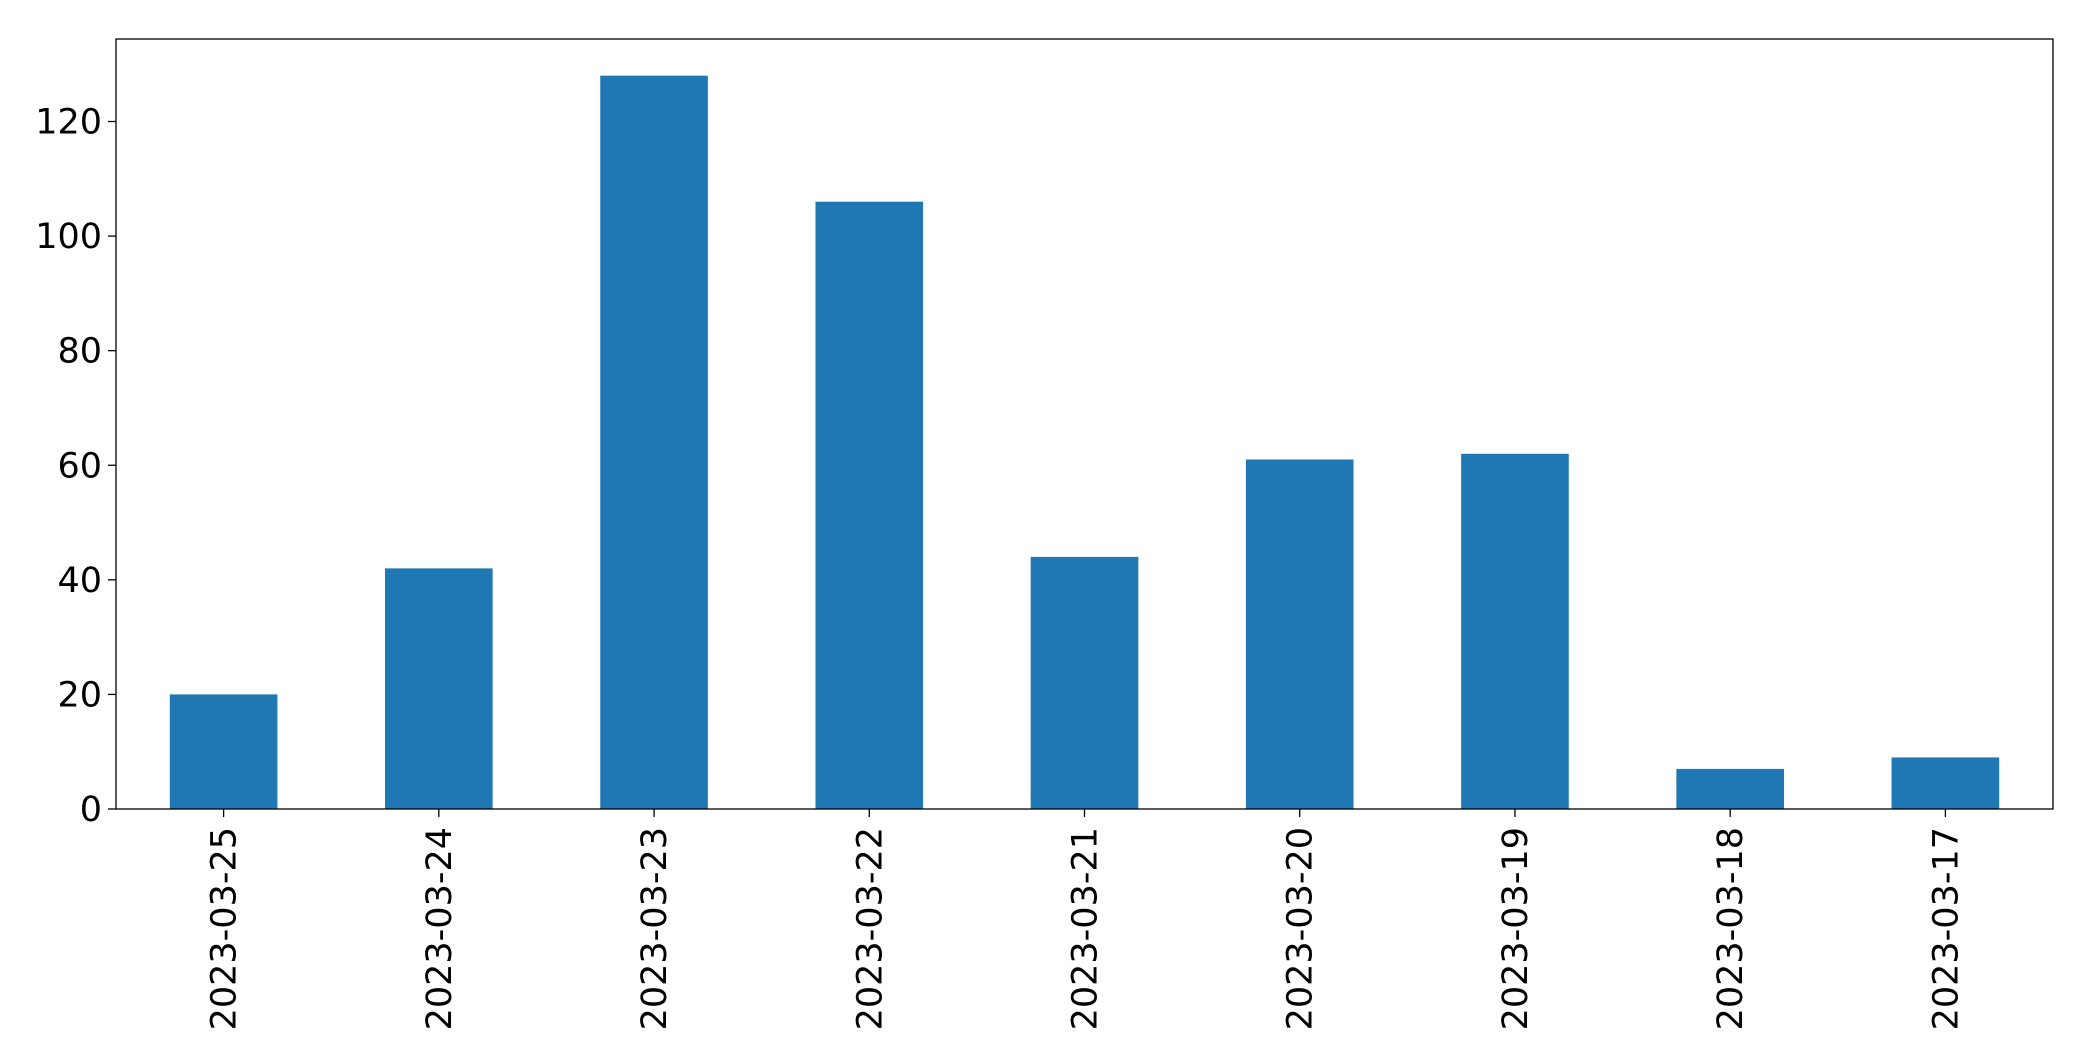 The image size is (2093, 1061). Describe the element at coordinates (1731, 928) in the screenshot. I see `x-tick-label: 2023-03-18` at that location.